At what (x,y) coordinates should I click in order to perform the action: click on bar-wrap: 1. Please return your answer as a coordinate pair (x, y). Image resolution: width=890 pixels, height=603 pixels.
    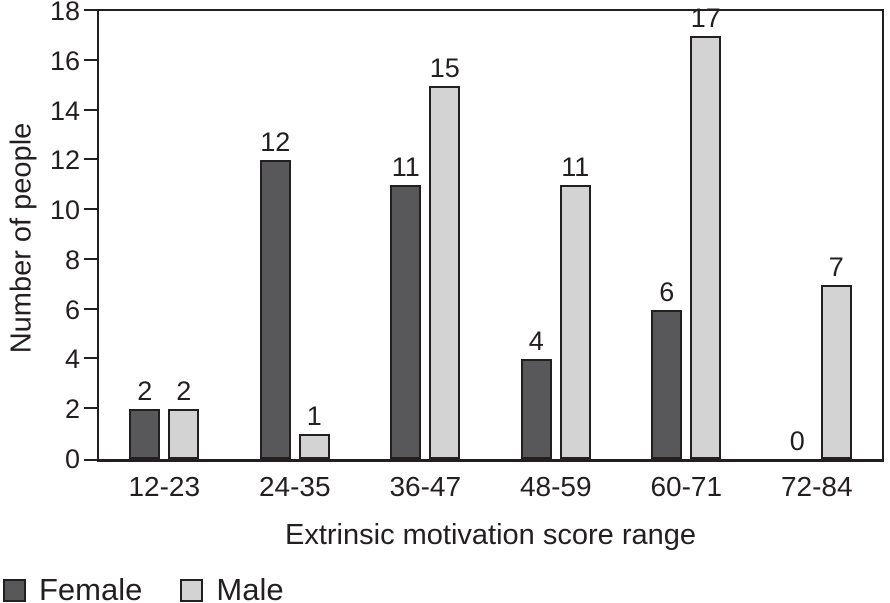
    Looking at the image, I should click on (314, 430).